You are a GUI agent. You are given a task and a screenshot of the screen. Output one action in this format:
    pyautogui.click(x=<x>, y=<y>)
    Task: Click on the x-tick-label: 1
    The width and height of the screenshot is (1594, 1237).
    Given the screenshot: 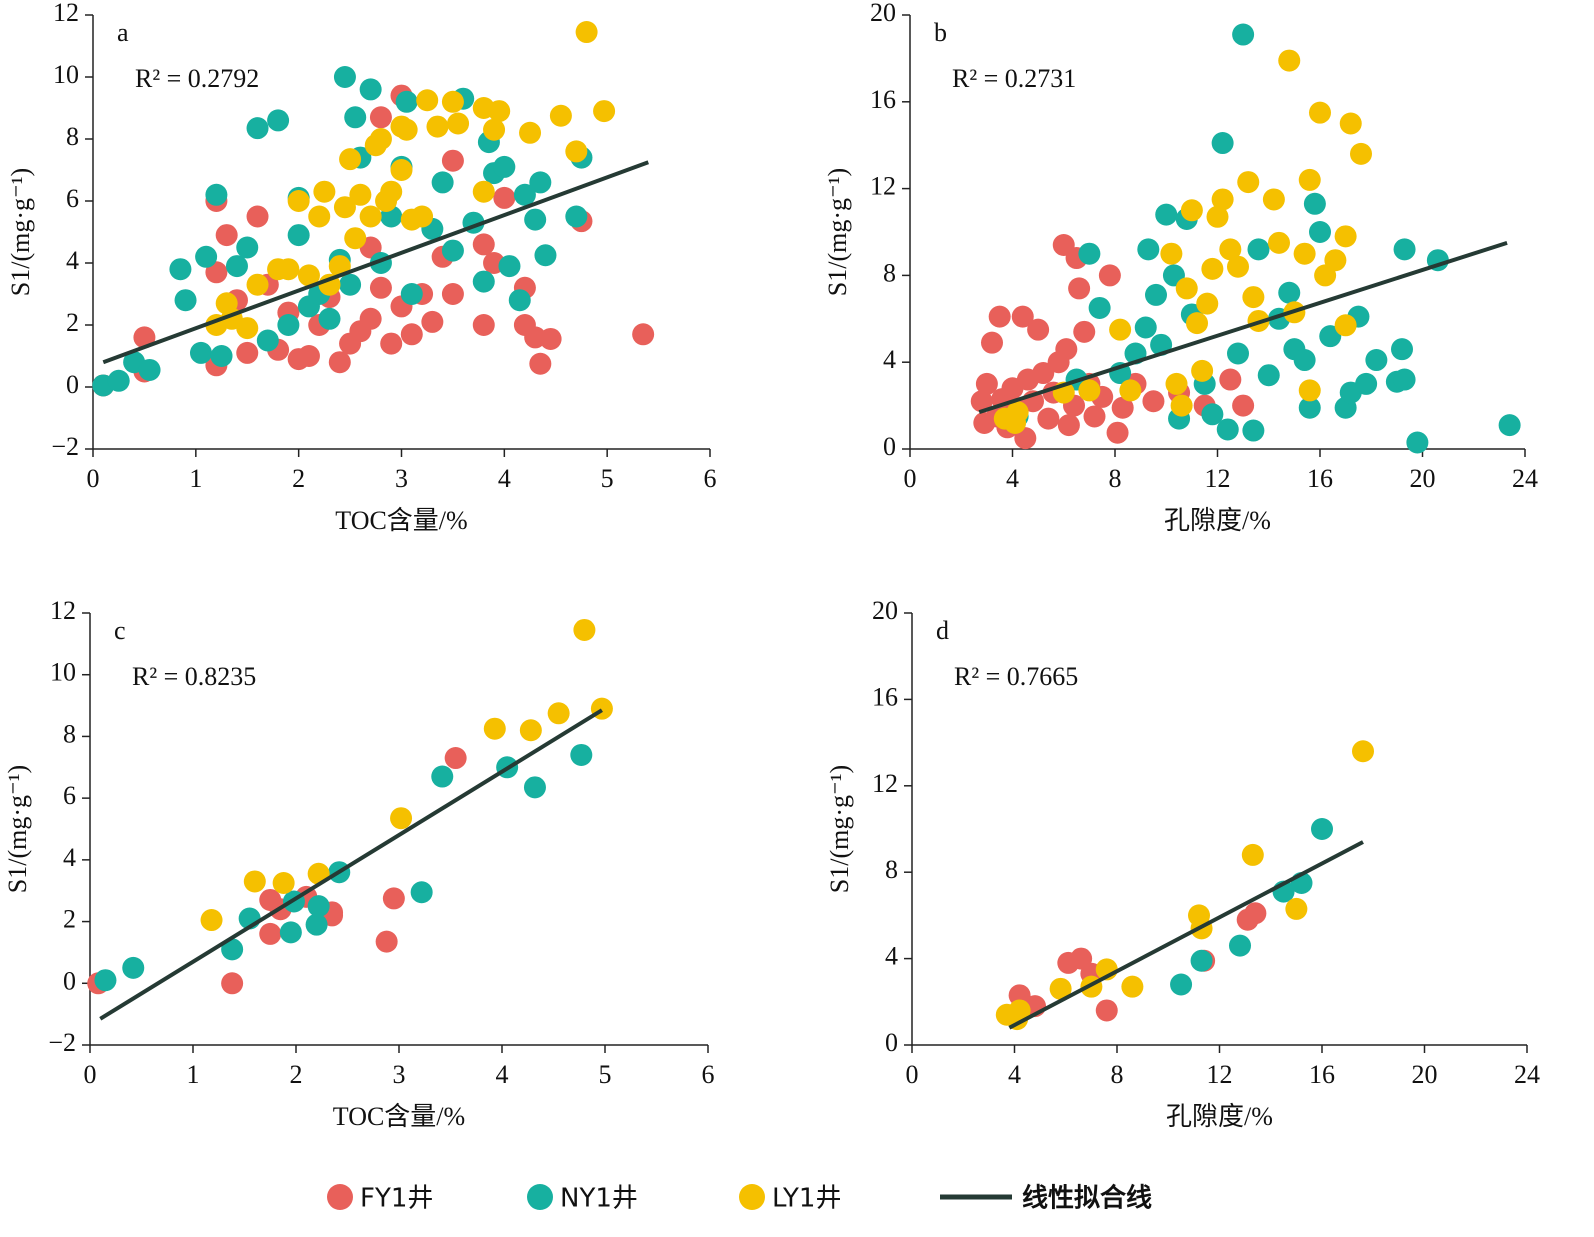 What is the action you would take?
    pyautogui.click(x=195, y=478)
    